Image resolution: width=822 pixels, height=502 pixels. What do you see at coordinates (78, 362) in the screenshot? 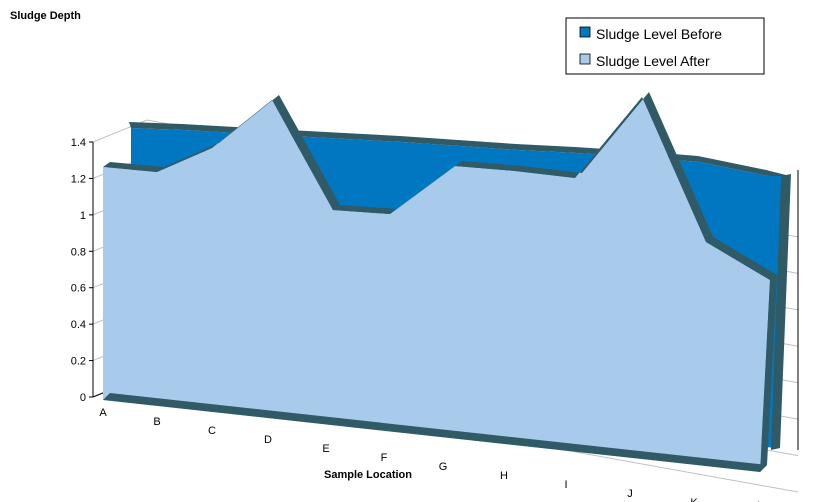
I see `y-tick-label: 0.2` at bounding box center [78, 362].